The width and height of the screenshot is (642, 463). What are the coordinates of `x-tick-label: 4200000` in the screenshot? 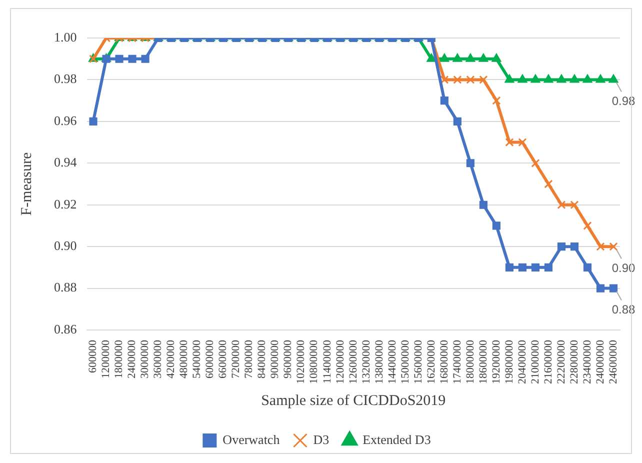 It's located at (171, 359).